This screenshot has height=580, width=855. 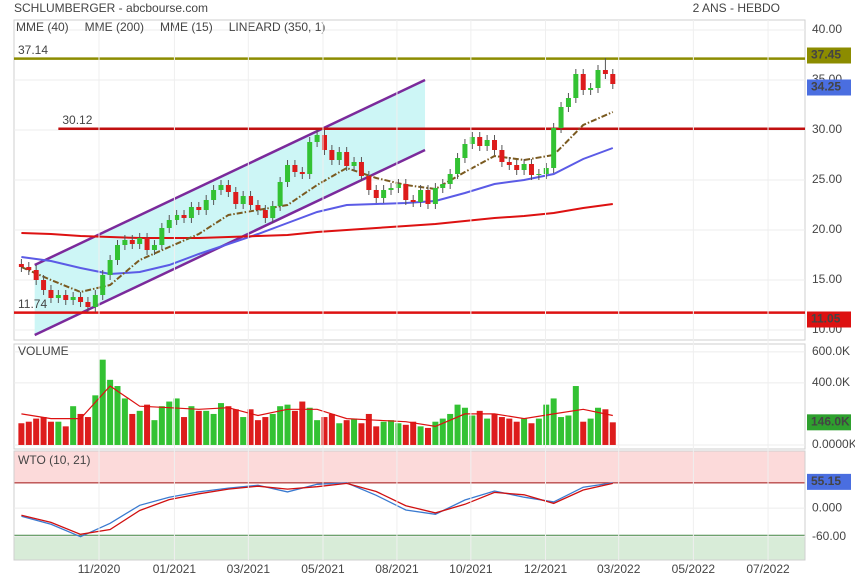 I want to click on panel-title: VOLUME, so click(x=43, y=351).